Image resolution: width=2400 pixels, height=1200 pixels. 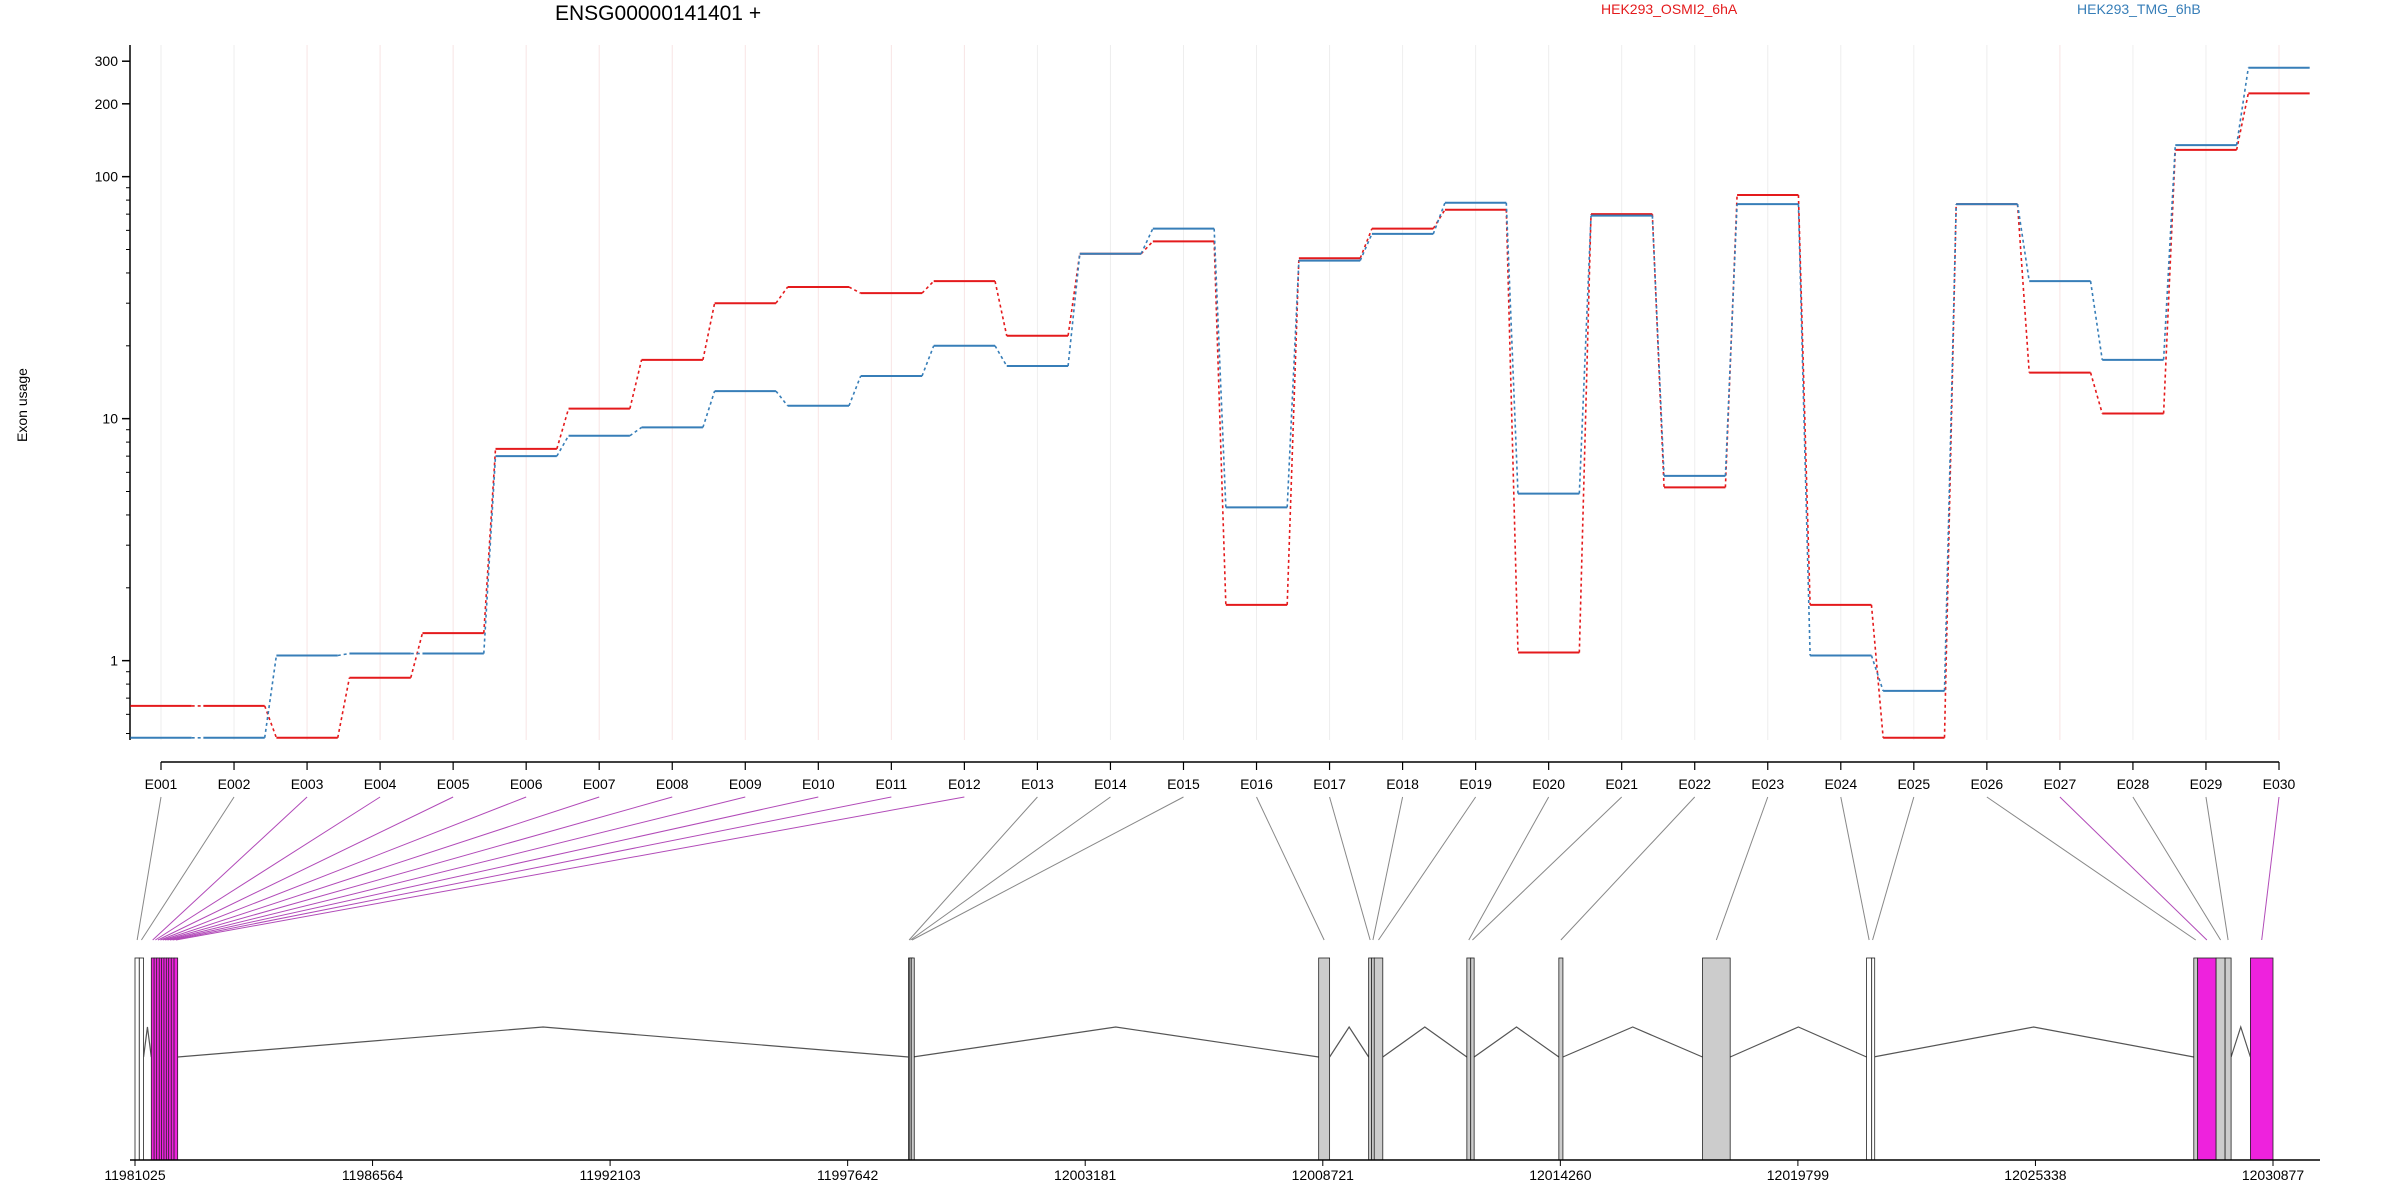 What do you see at coordinates (2139, 9) in the screenshot?
I see `legend-item-tmg: HEK293_TMG_6hB` at bounding box center [2139, 9].